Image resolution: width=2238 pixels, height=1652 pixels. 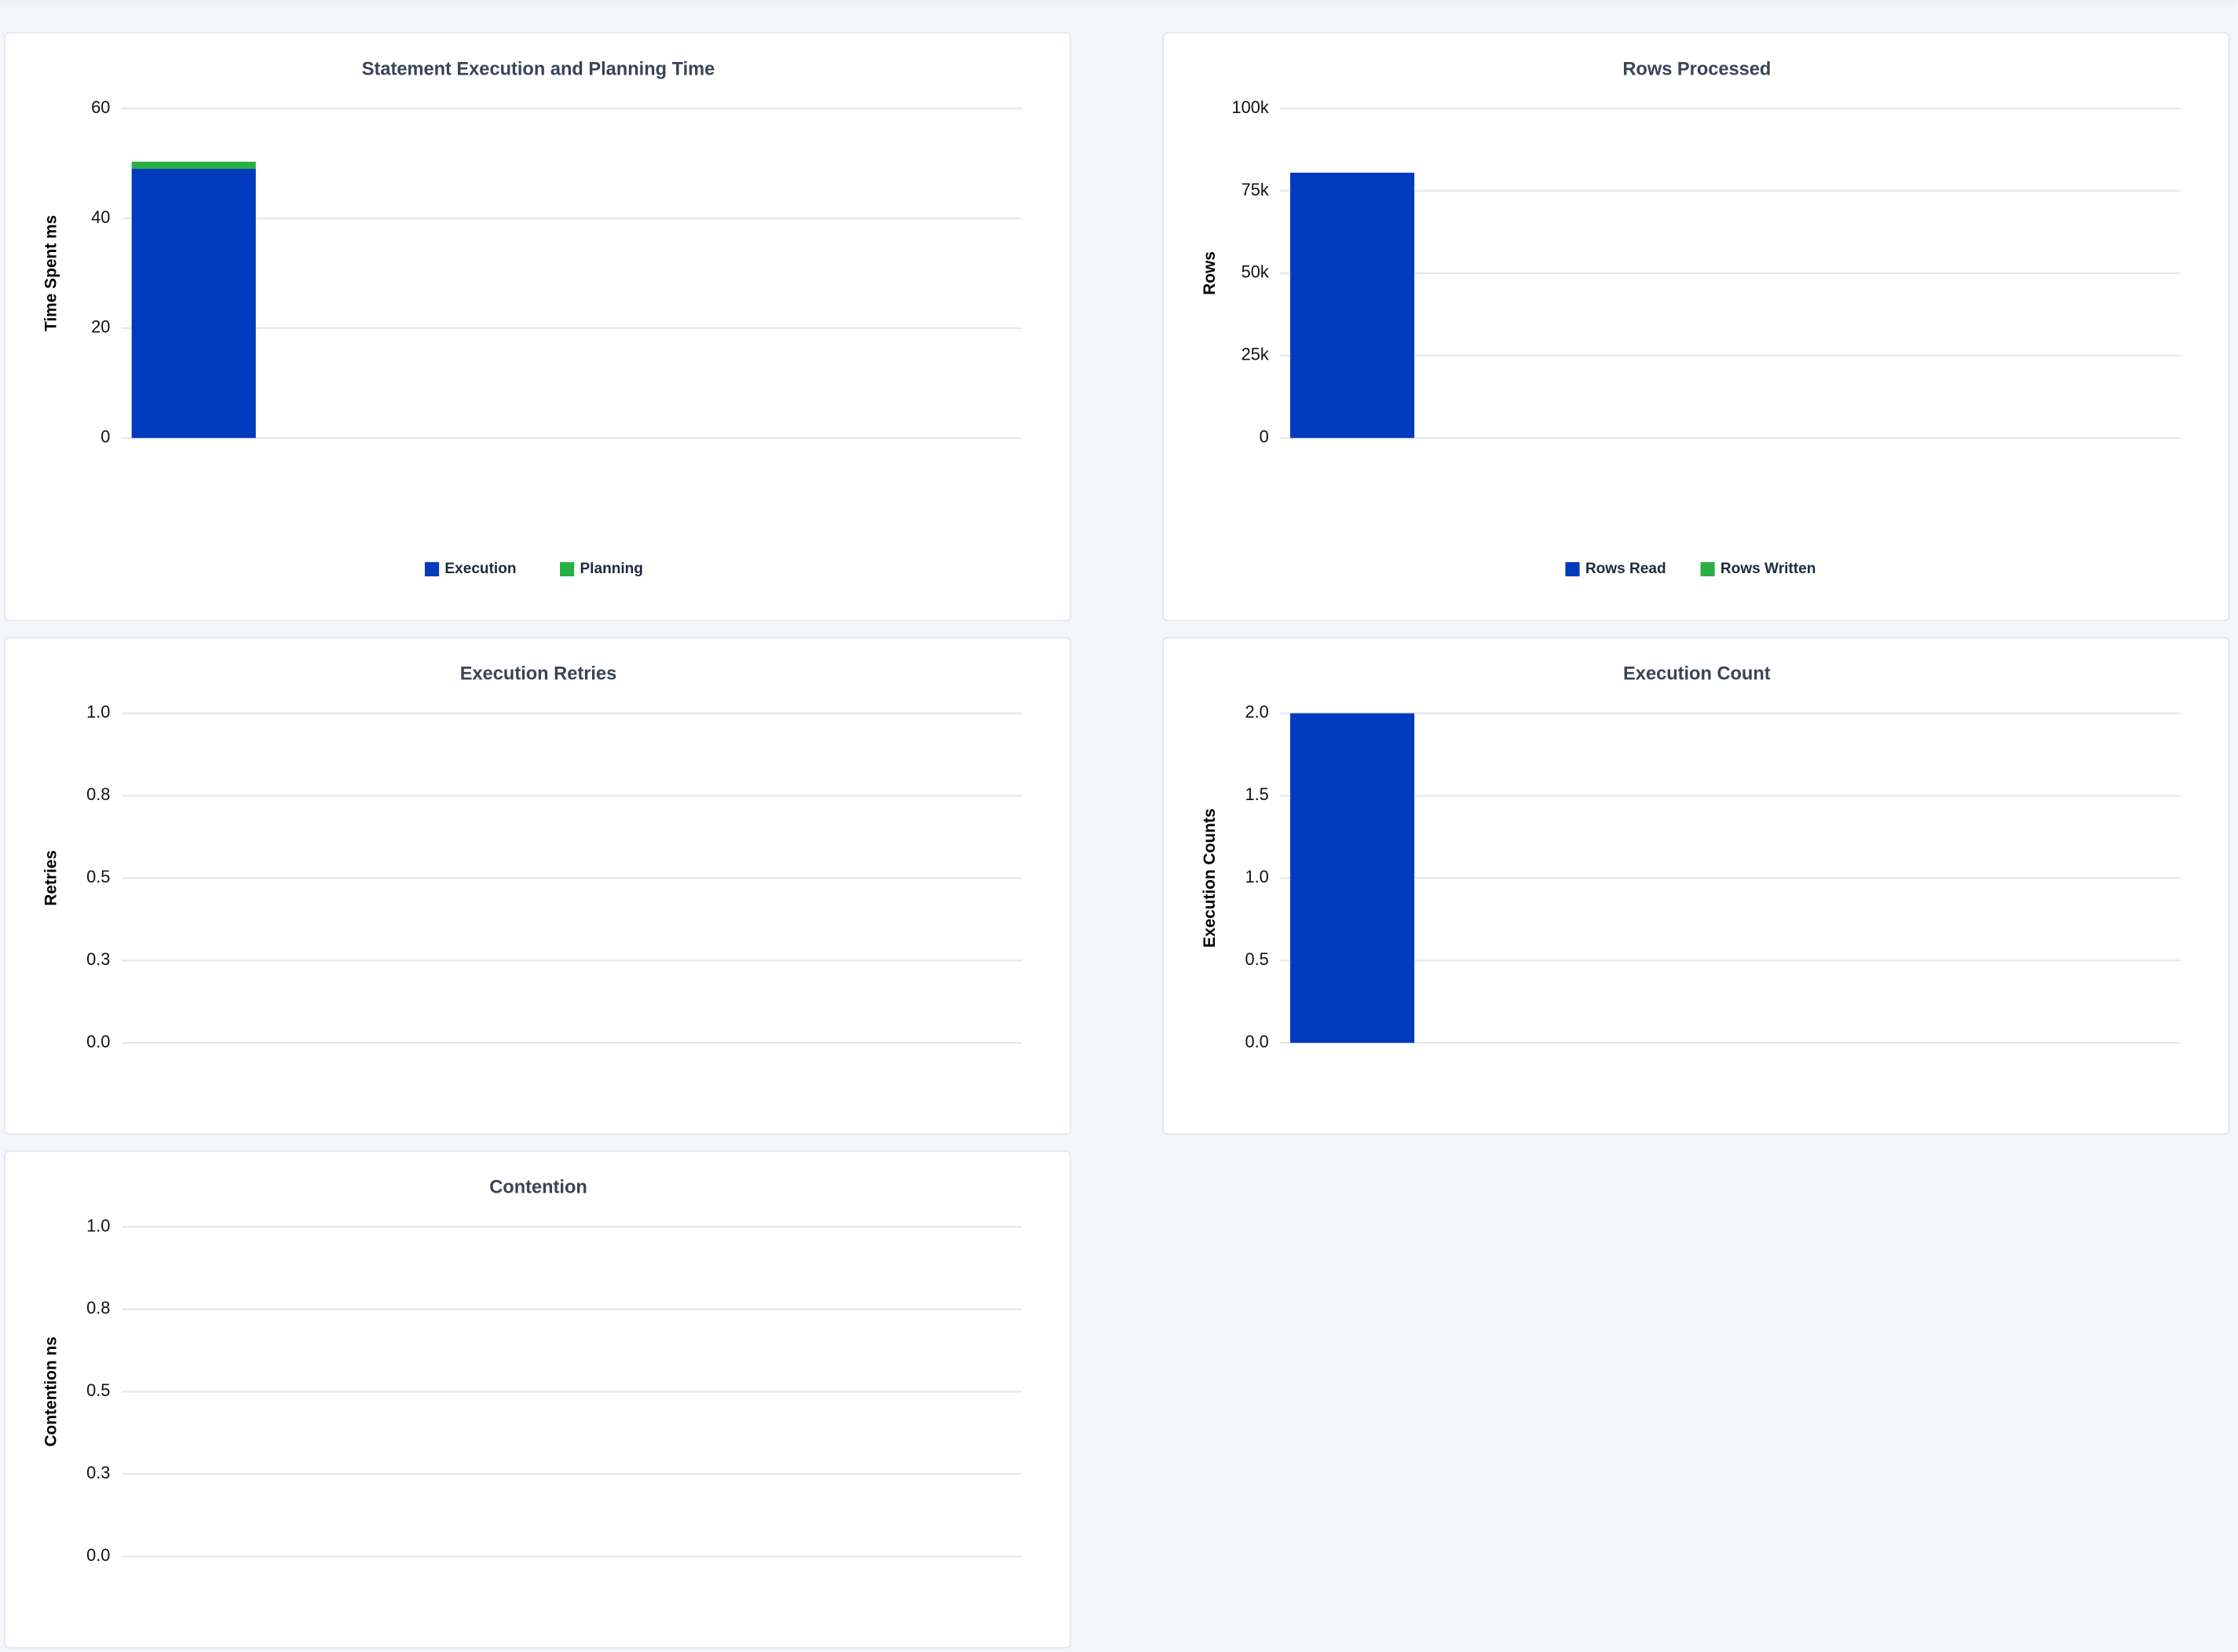 I want to click on legend-label: Rows Read, so click(x=1625, y=569).